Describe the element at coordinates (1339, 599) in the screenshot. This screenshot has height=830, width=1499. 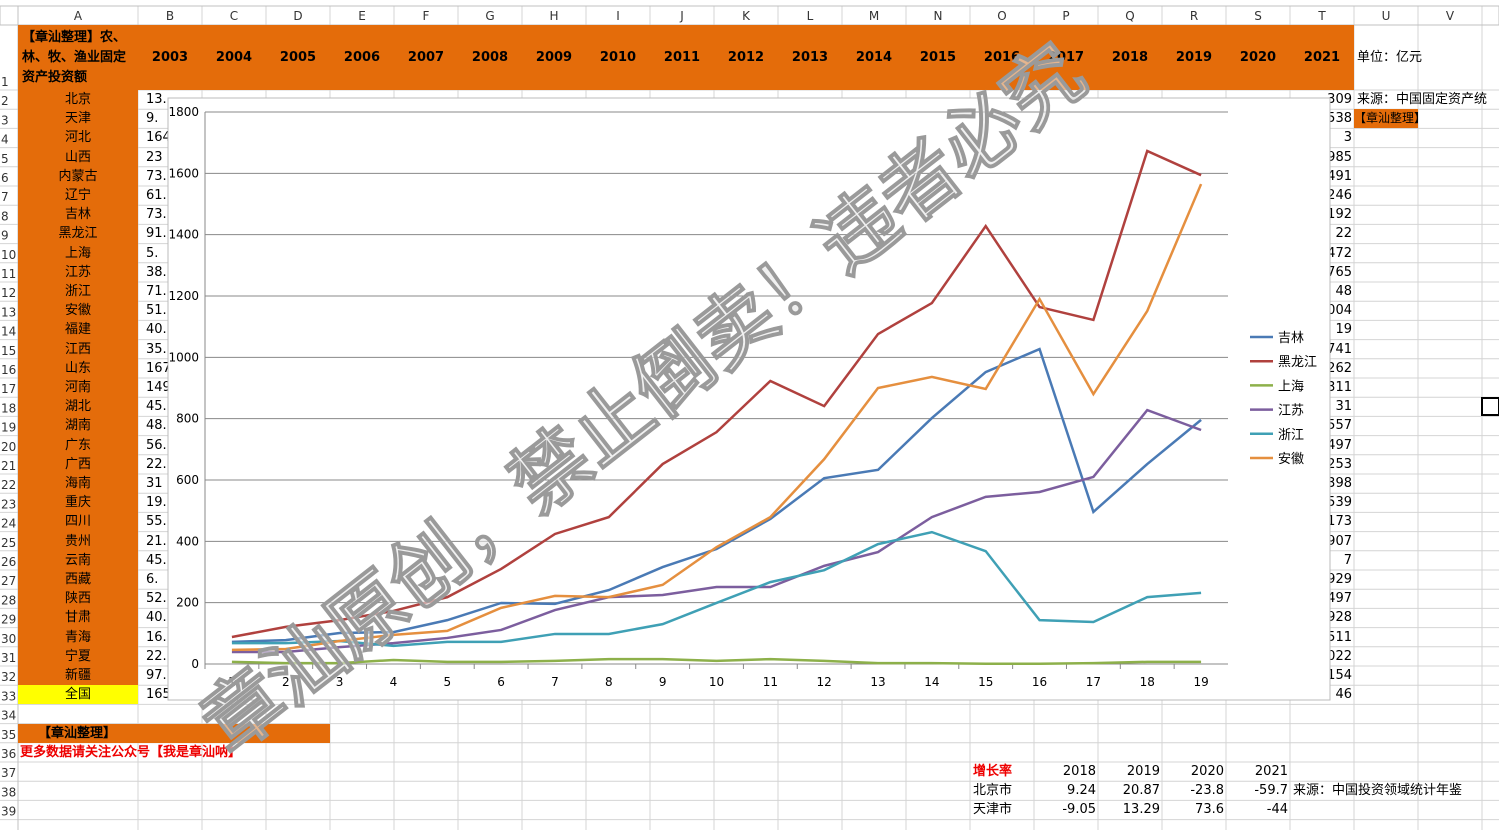
I see `cell-t: 497` at that location.